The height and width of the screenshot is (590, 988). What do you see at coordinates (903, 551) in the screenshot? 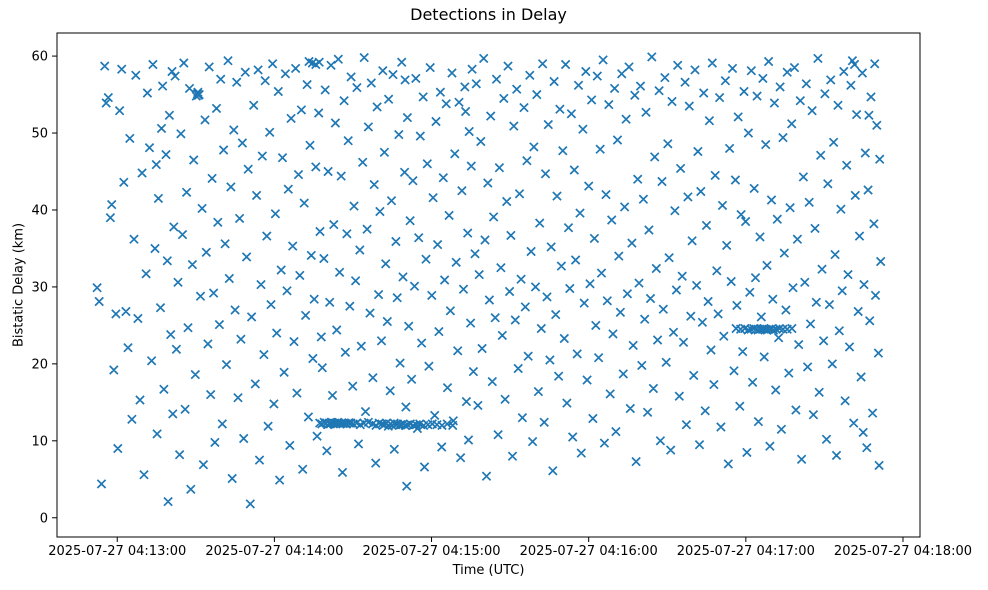
I see `x-tick-label: 2025-07-27 04:18:00` at bounding box center [903, 551].